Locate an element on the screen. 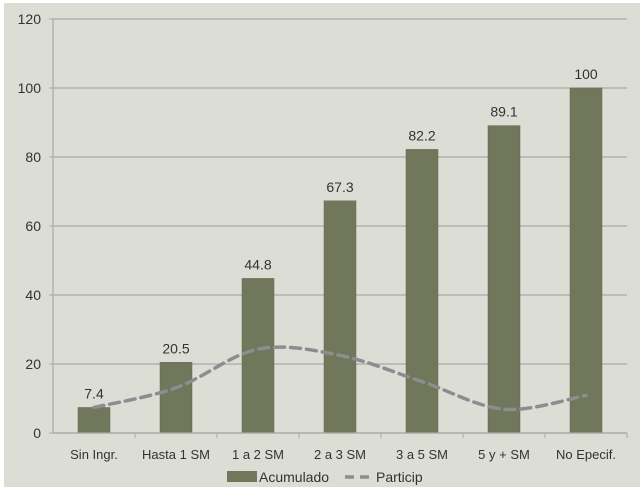  x-tick-label: No Epecif. is located at coordinates (586, 454).